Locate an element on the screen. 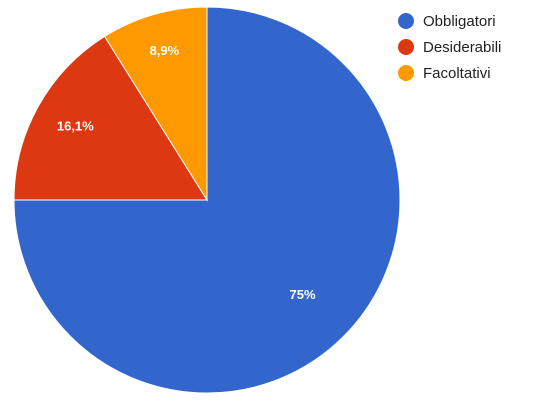 This screenshot has height=401, width=533. legend-label-desiderabili: Desiderabili is located at coordinates (462, 47).